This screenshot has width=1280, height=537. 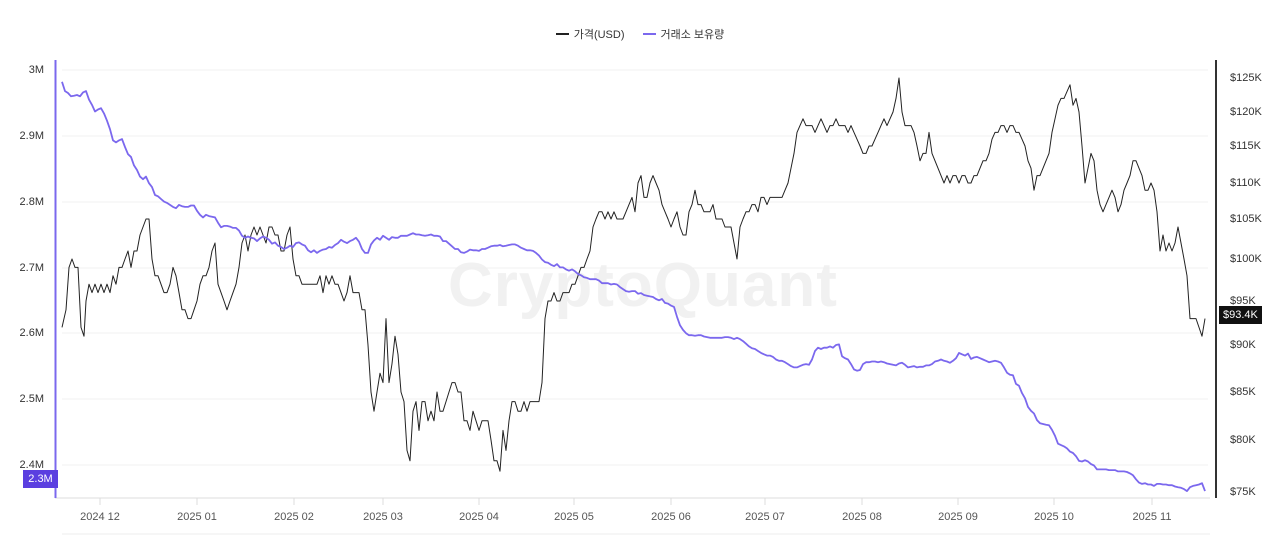 I want to click on reserve-current-value-badge: 2.3M, so click(x=40, y=479).